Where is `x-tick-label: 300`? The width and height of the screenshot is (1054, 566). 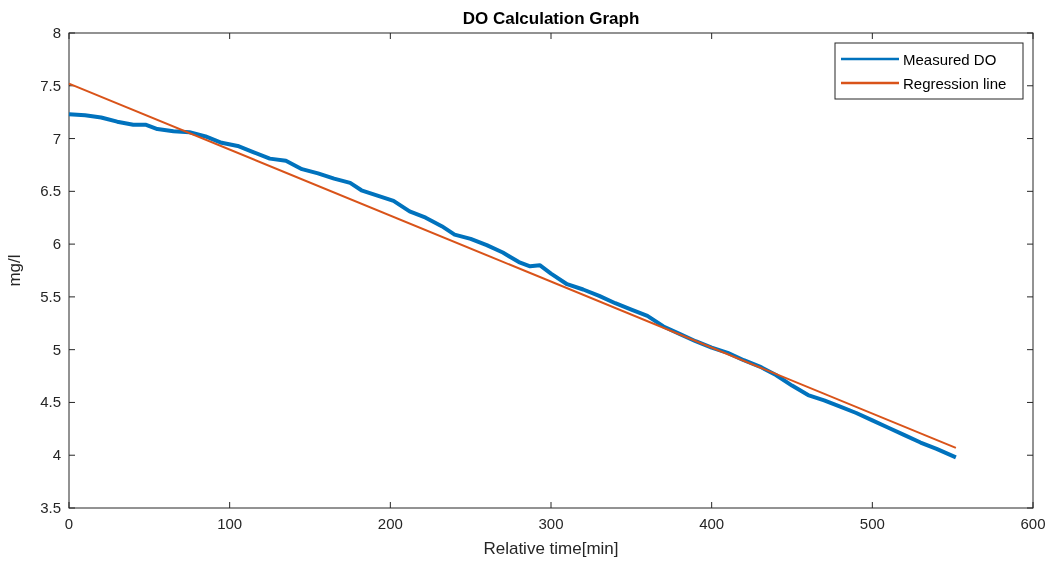 x-tick-label: 300 is located at coordinates (551, 523).